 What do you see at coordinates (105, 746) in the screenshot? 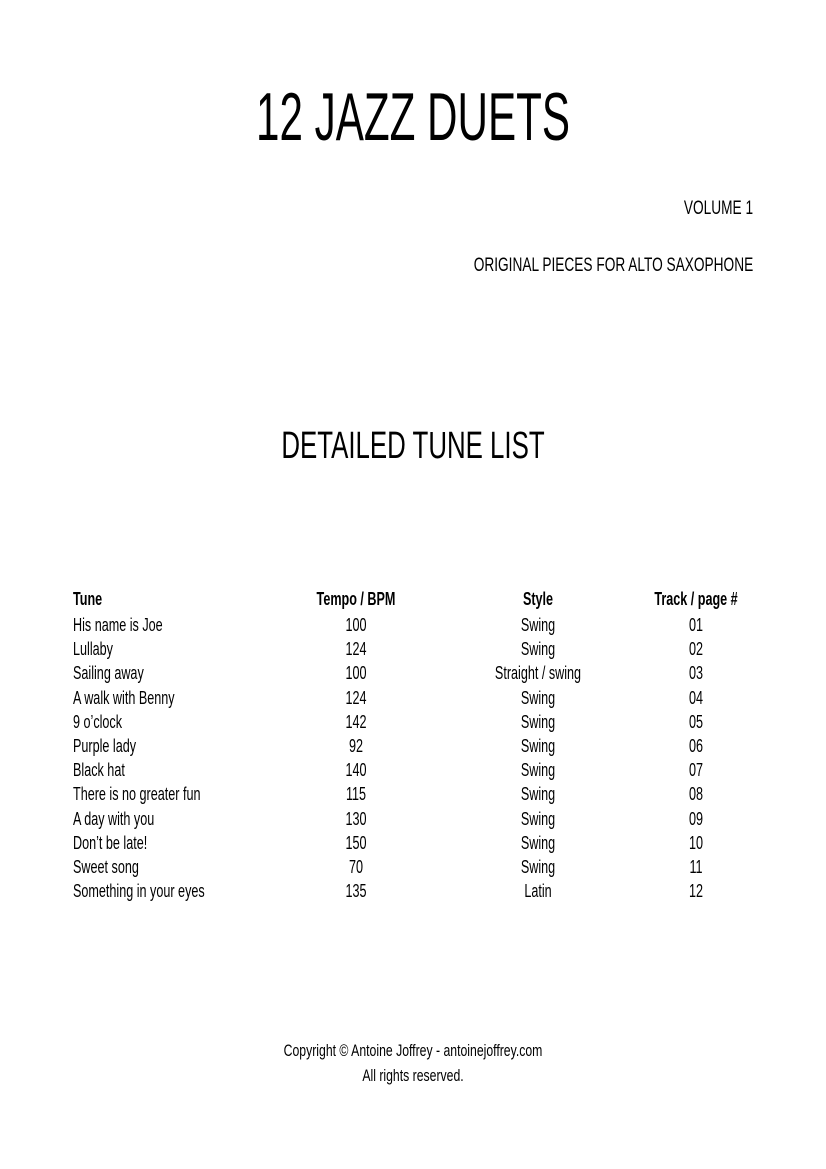
I see `cell-tune: Purple lady` at bounding box center [105, 746].